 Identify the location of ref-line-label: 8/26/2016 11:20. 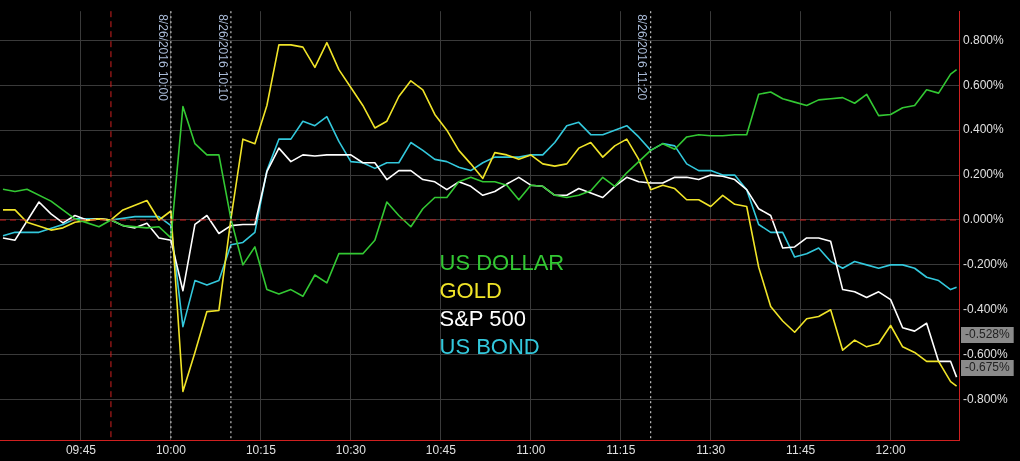
(642, 57).